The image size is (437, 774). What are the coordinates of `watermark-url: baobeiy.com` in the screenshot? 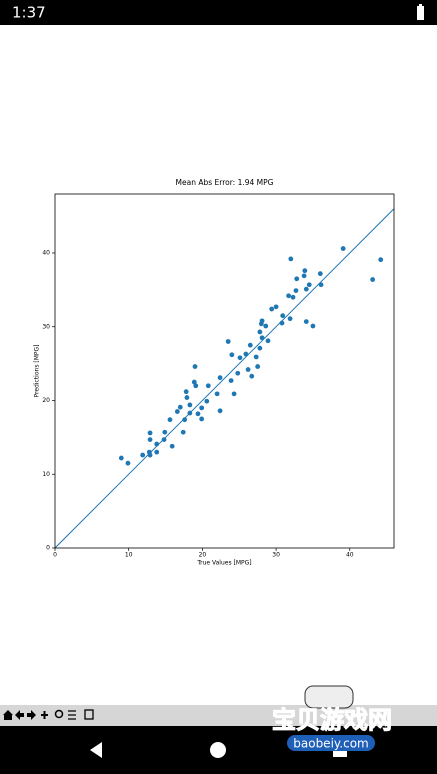 It's located at (330, 744).